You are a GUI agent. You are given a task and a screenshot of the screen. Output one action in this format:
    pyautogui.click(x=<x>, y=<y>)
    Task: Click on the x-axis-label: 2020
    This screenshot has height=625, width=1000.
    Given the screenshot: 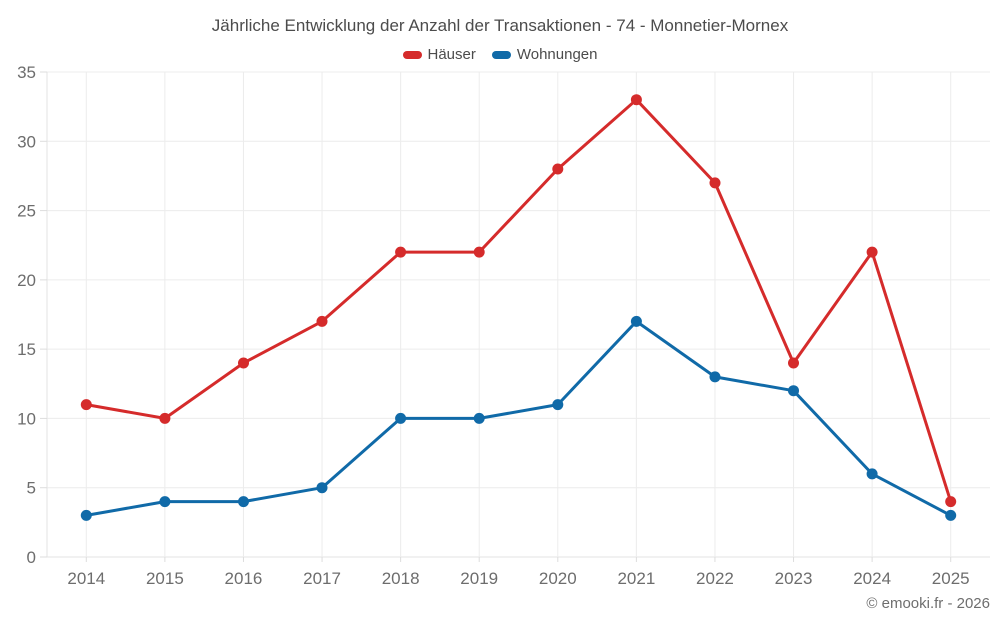 What is the action you would take?
    pyautogui.click(x=558, y=578)
    